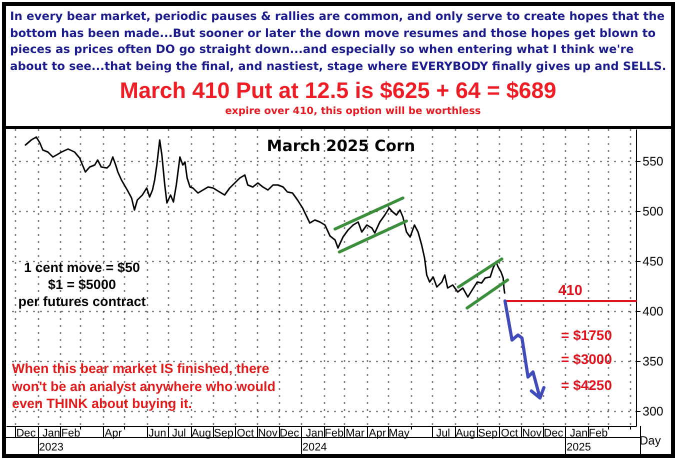  Describe the element at coordinates (355, 434) in the screenshot. I see `x-tick-label: Mar` at that location.